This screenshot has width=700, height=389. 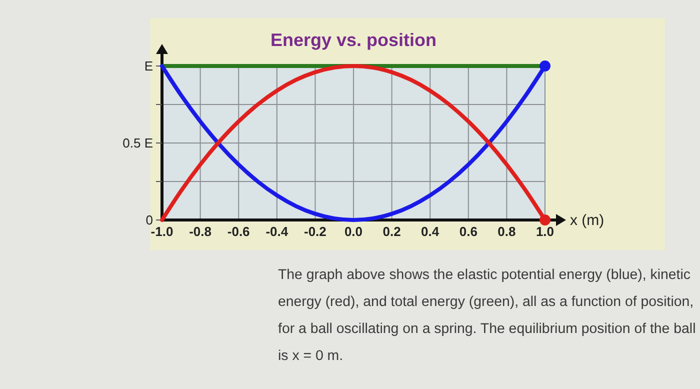 What do you see at coordinates (391, 231) in the screenshot?
I see `x-tick-label: 0.2` at bounding box center [391, 231].